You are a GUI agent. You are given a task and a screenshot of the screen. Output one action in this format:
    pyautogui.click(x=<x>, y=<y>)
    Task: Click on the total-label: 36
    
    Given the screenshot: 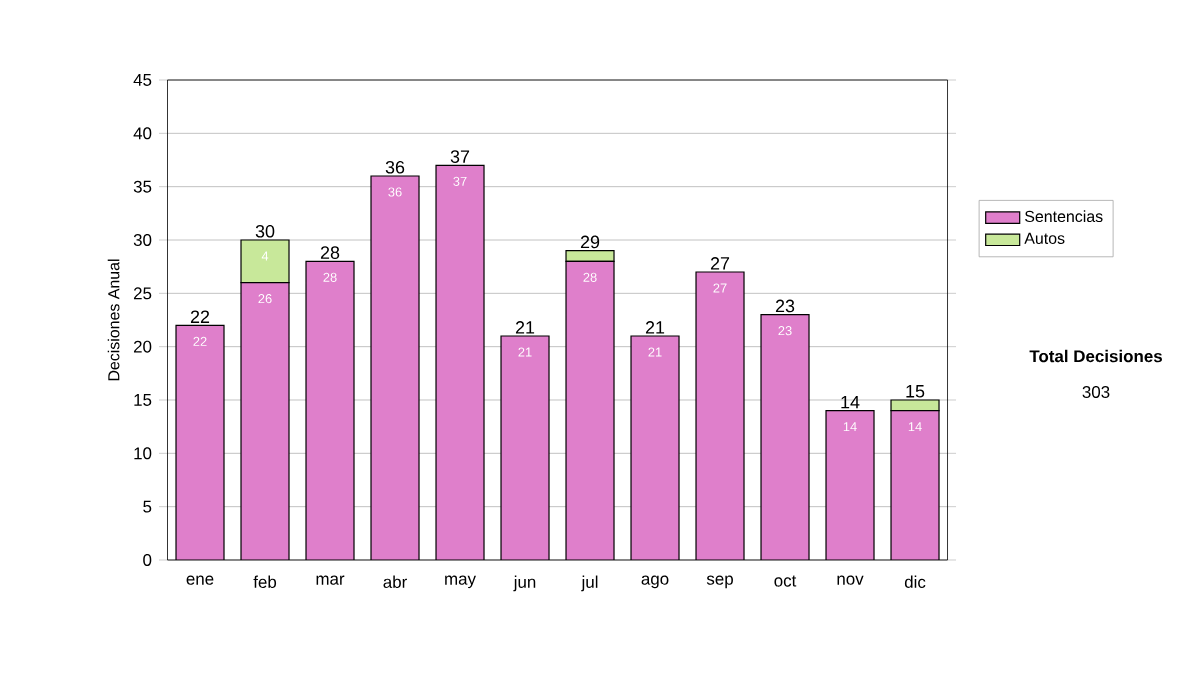 What is the action you would take?
    pyautogui.click(x=395, y=167)
    